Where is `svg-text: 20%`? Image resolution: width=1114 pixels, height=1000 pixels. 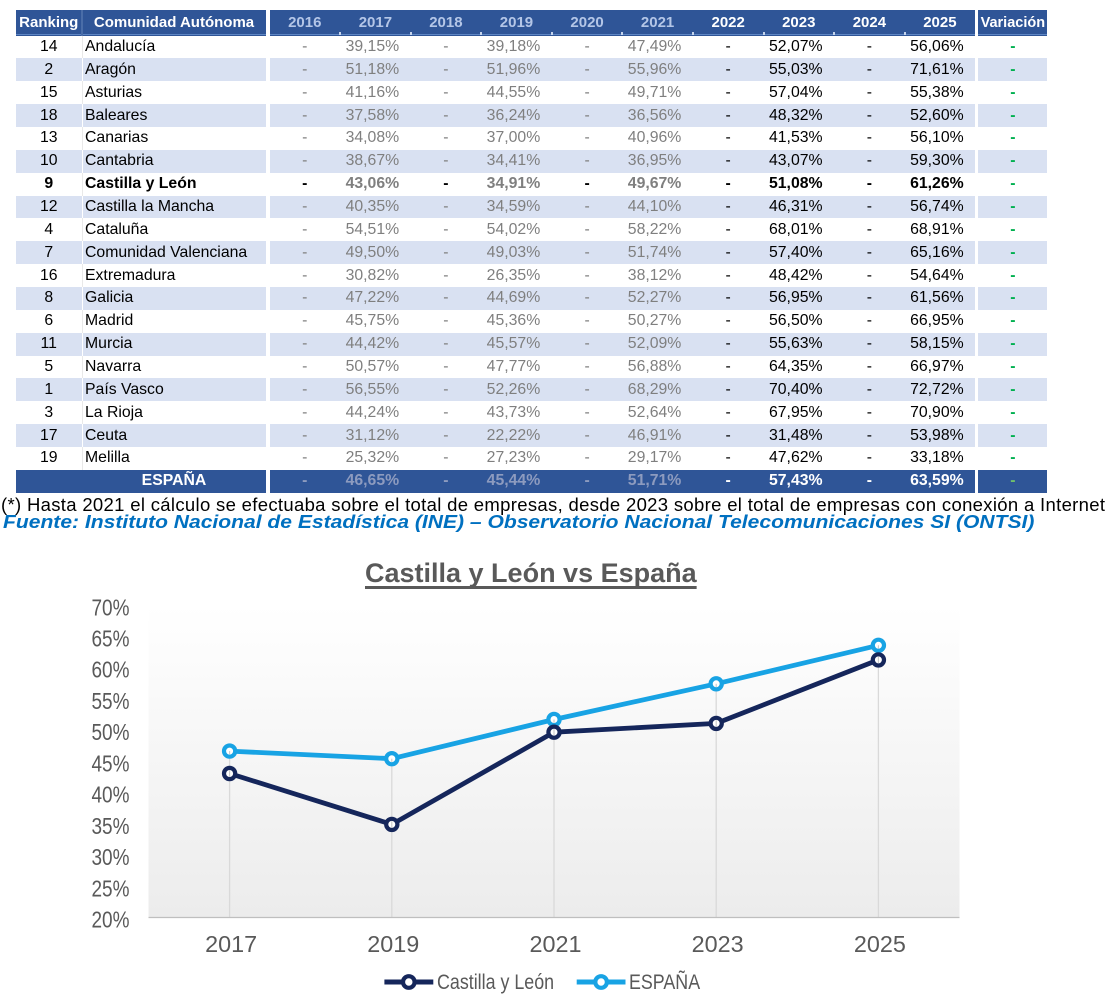 svg-text: 20% is located at coordinates (111, 920).